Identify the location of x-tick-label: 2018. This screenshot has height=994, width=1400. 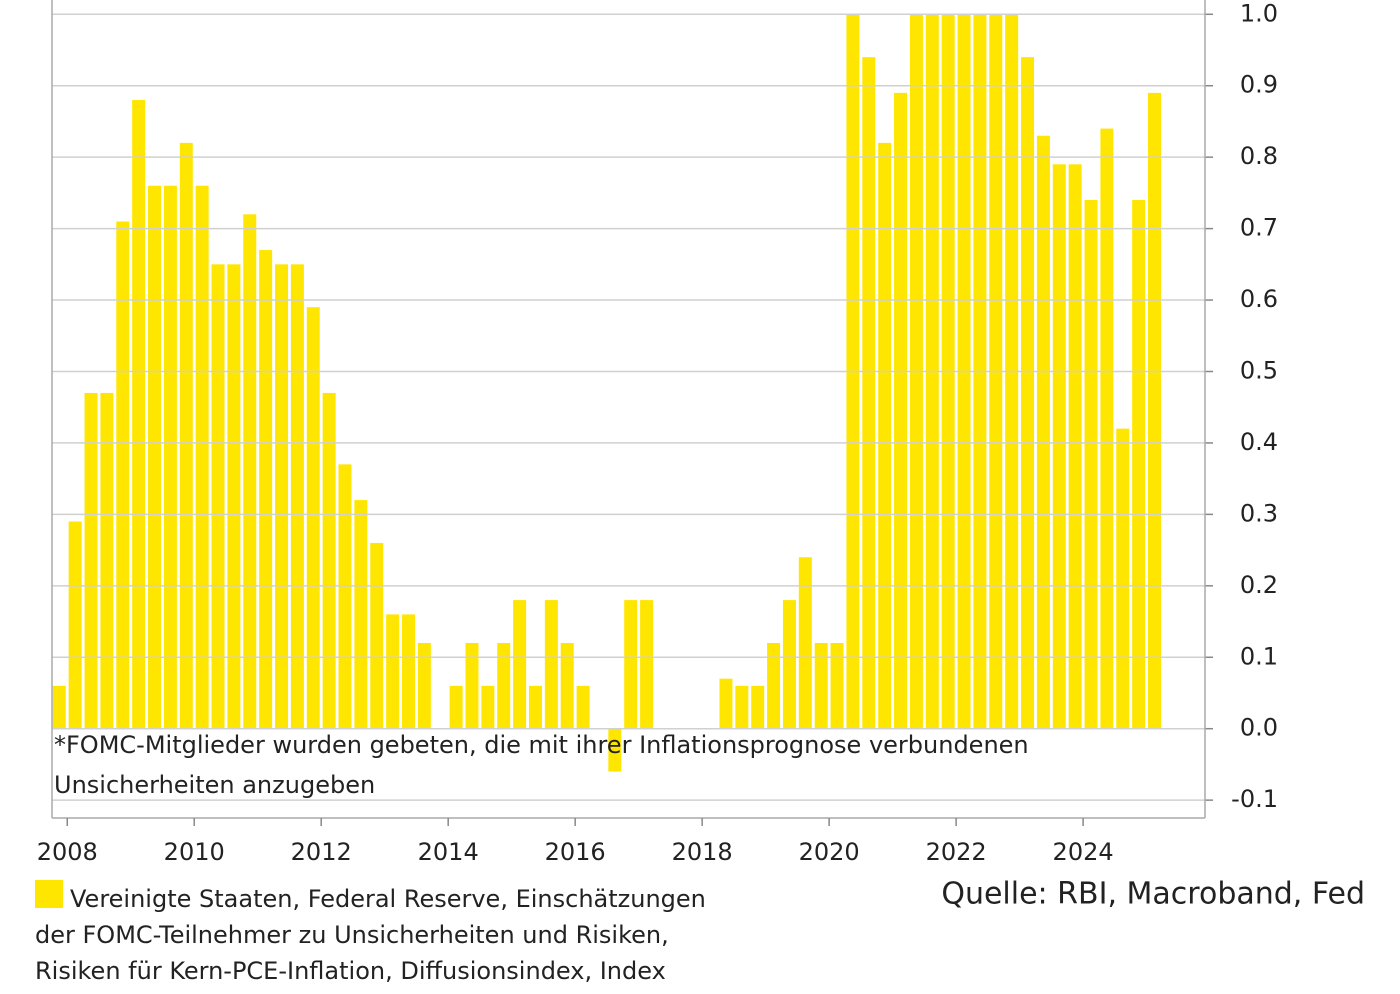
(702, 852).